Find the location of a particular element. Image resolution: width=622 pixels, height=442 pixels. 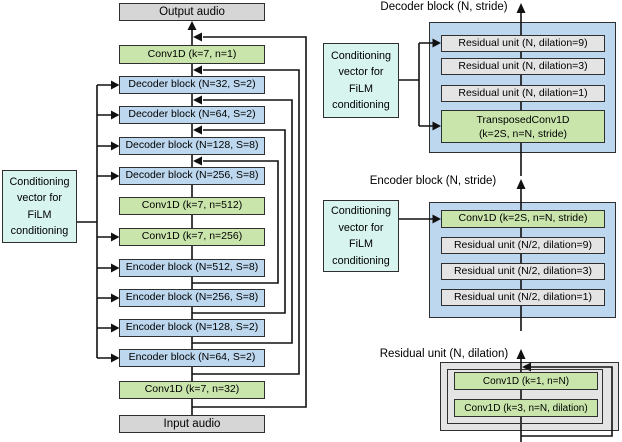

encoder-block-n512-box: Encoder block (N=512, S=8) is located at coordinates (192, 268).